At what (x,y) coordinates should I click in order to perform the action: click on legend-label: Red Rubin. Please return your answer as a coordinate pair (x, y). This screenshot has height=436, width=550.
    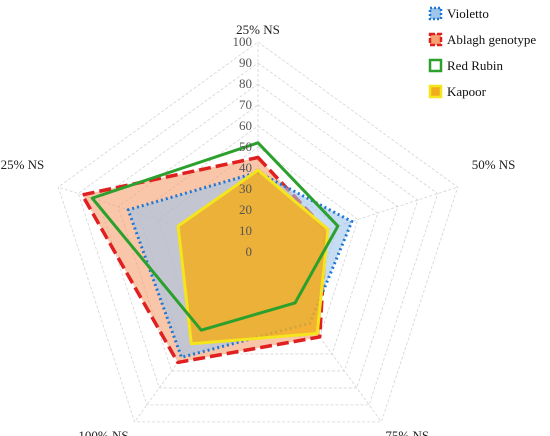
    Looking at the image, I should click on (475, 65).